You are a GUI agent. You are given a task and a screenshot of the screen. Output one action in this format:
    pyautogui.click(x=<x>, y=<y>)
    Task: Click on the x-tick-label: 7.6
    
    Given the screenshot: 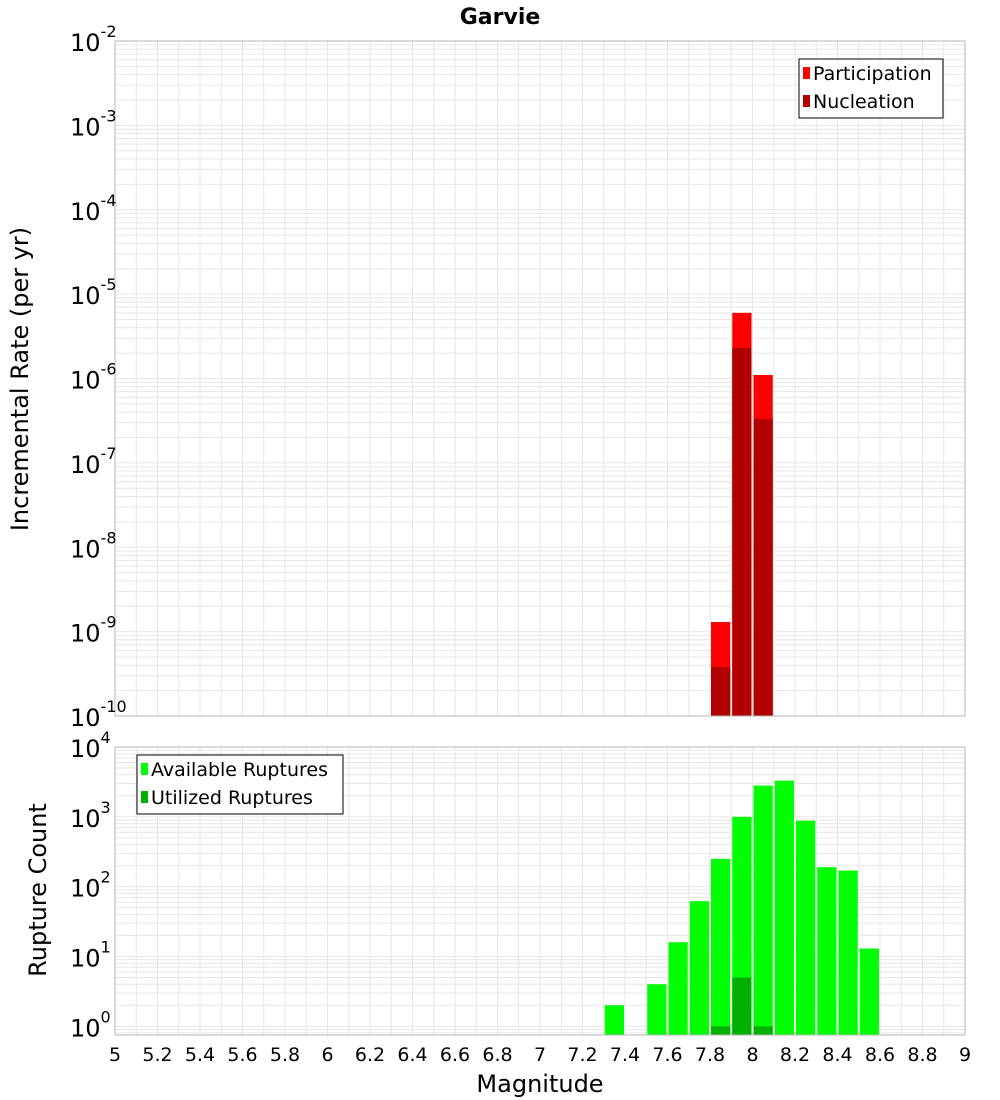 What is the action you would take?
    pyautogui.click(x=667, y=1055)
    